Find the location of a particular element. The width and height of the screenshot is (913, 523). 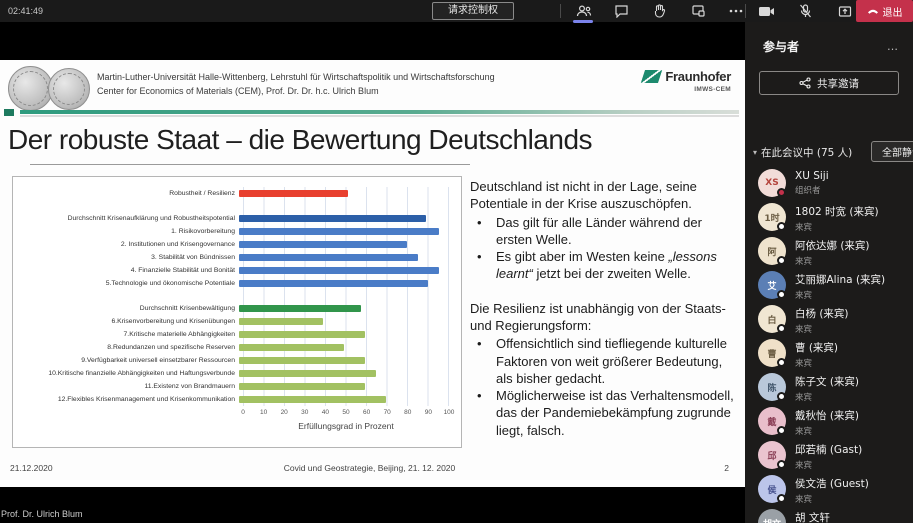

leave-label: 退出 is located at coordinates (892, 13).